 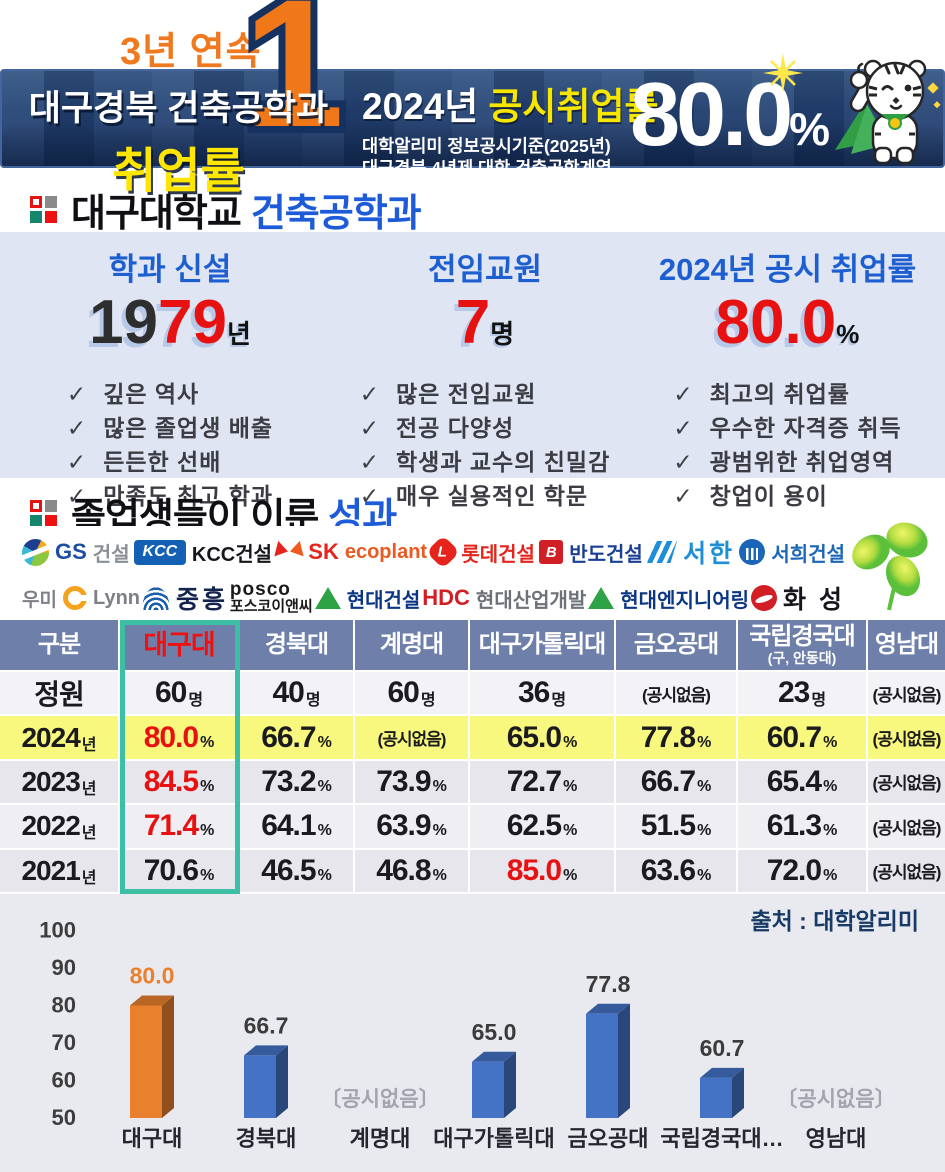 I want to click on bar-value-label: 66.7, so click(x=266, y=1025).